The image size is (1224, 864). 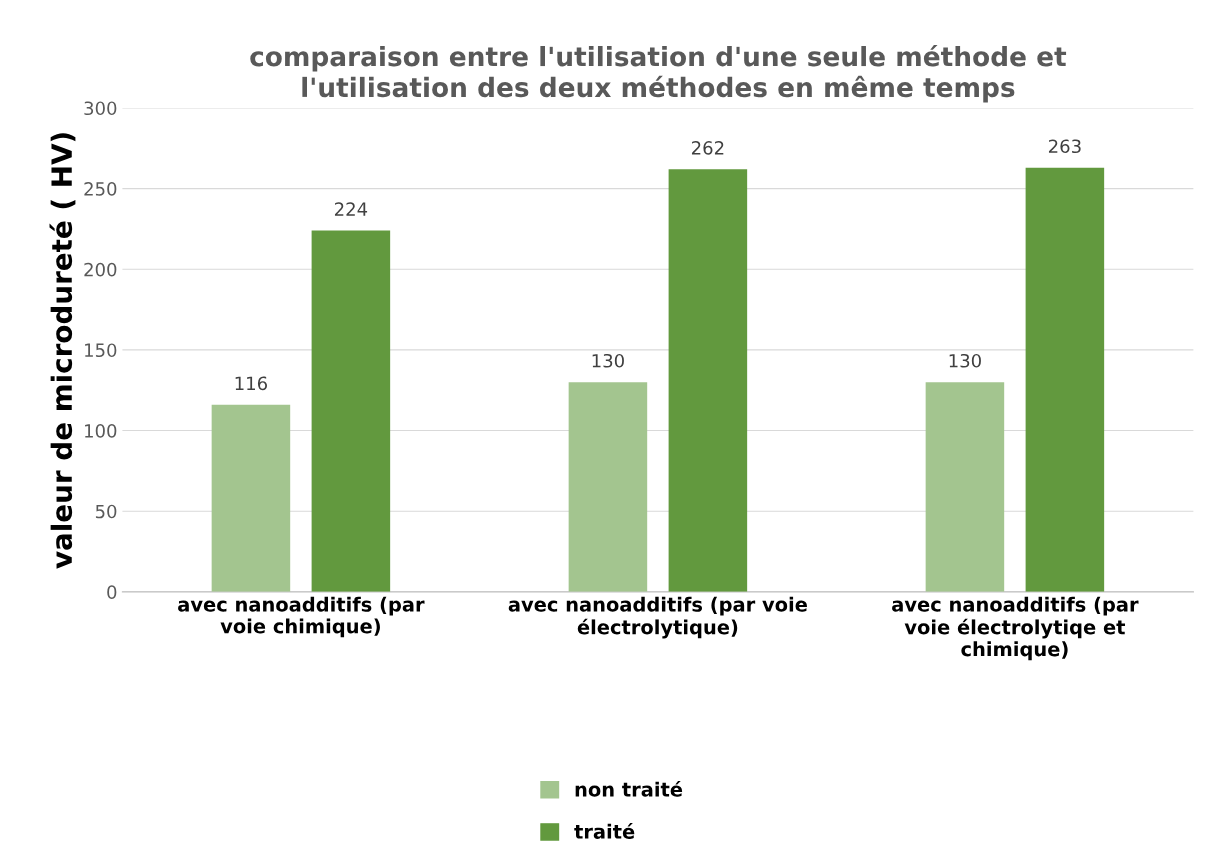 I want to click on x-tick-label: avec nanoadditifs (par voie chimique), so click(x=301, y=617).